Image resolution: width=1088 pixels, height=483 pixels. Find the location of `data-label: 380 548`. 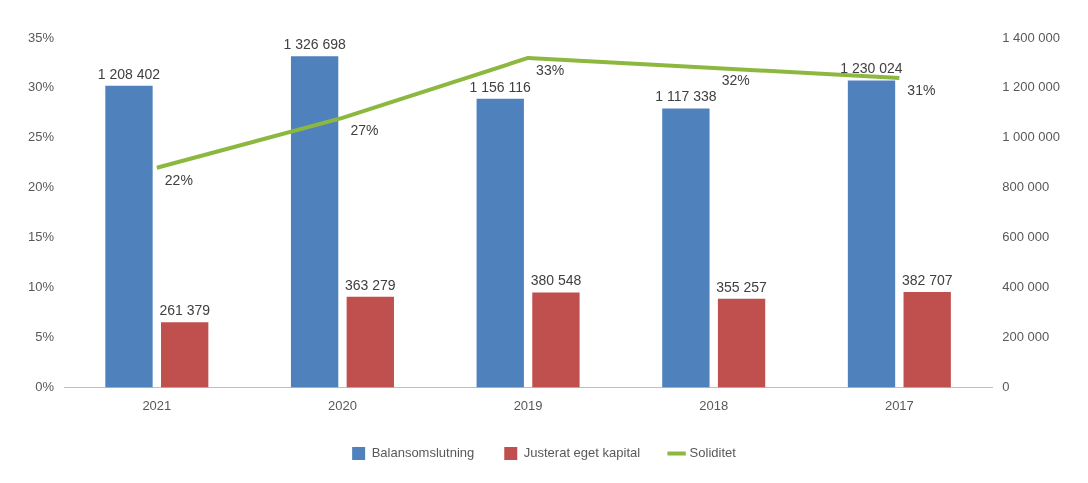

data-label: 380 548 is located at coordinates (556, 280).